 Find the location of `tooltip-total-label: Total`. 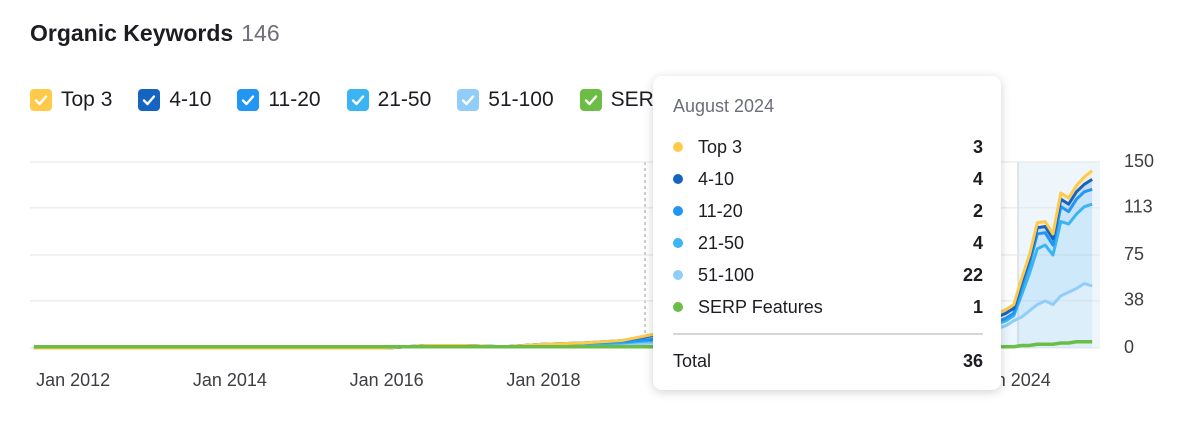

tooltip-total-label: Total is located at coordinates (692, 360).